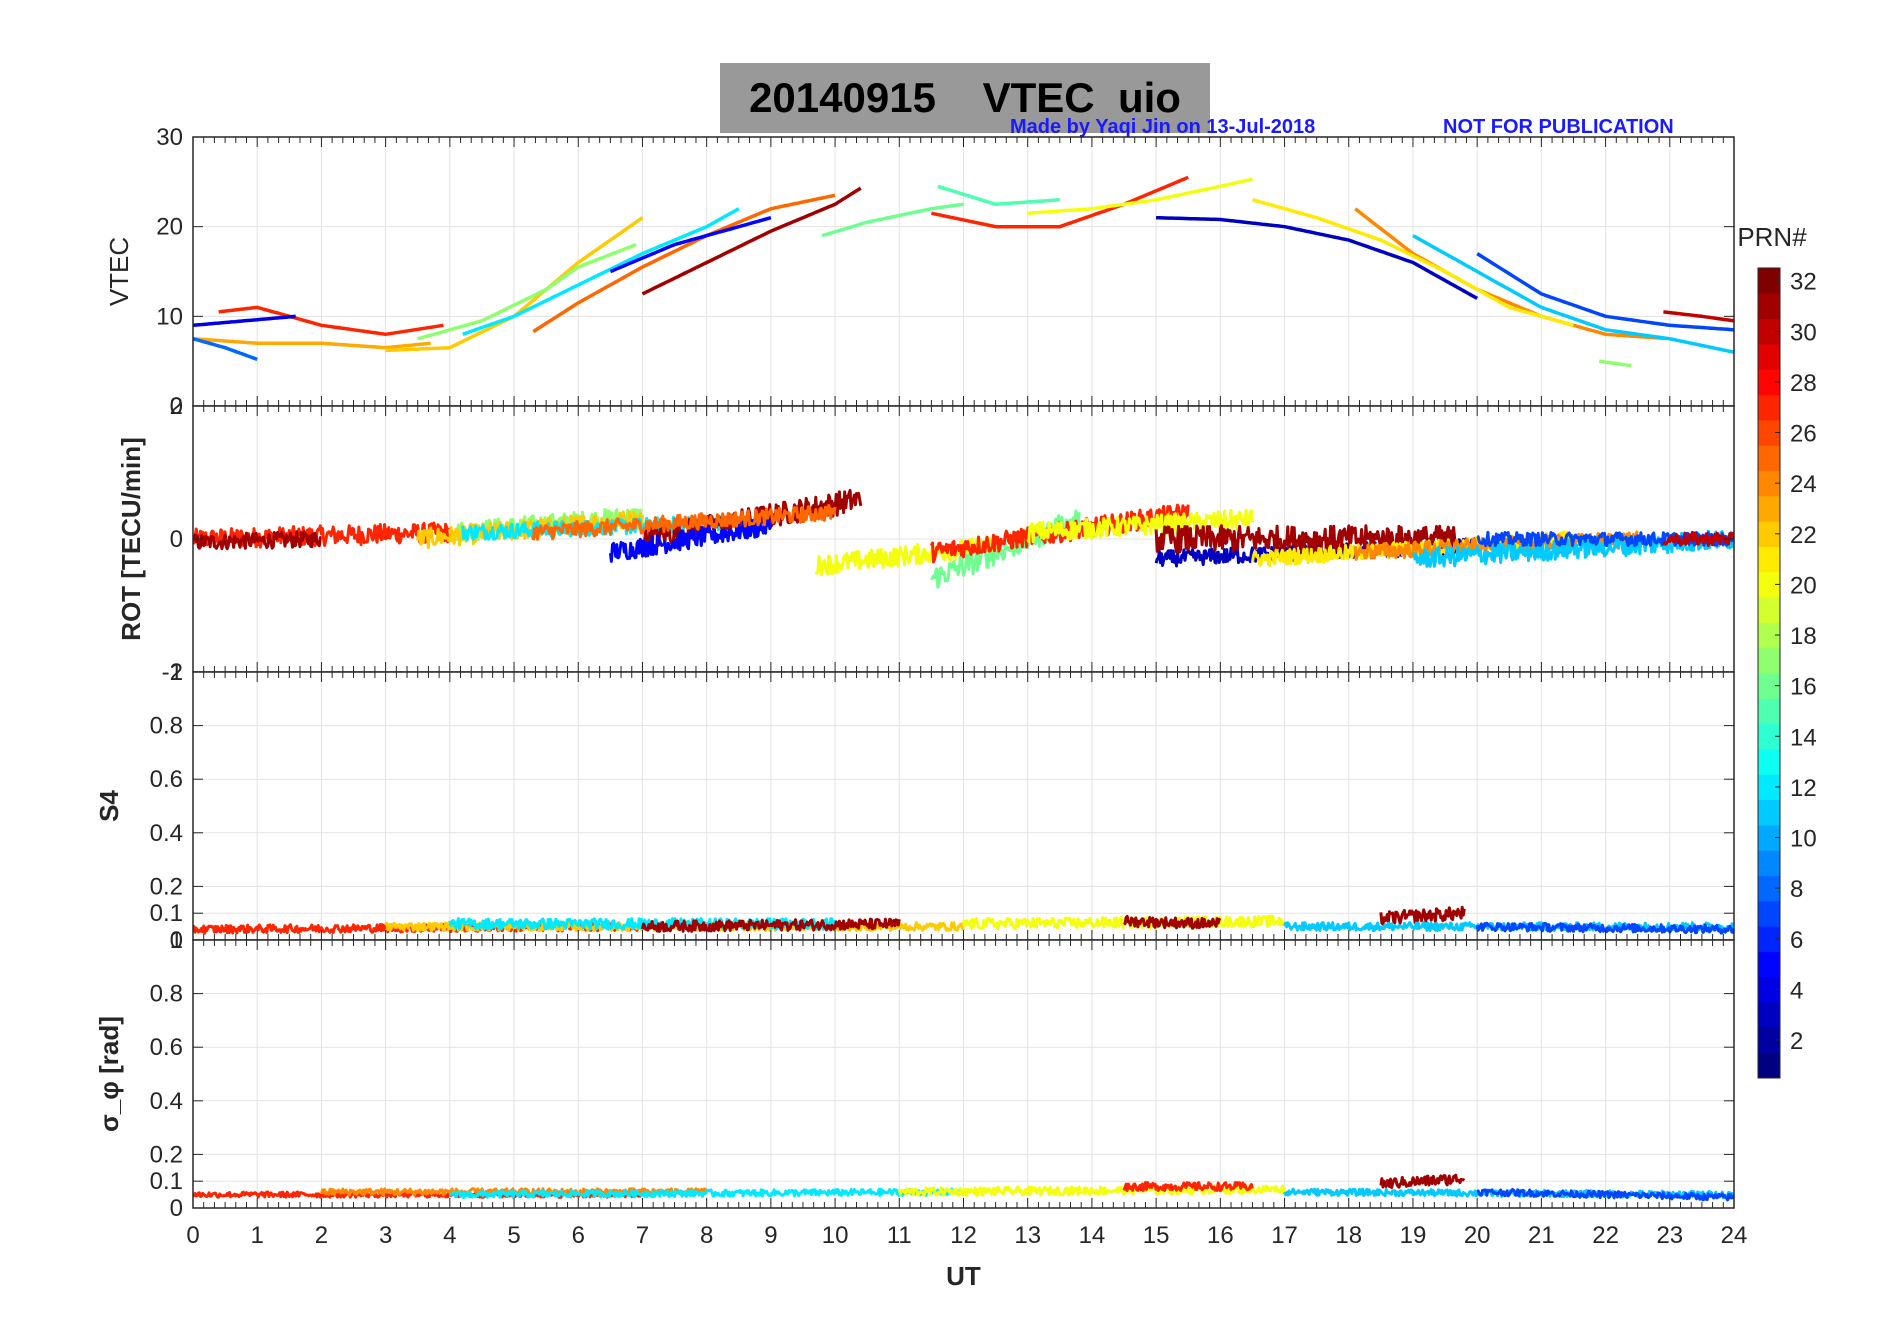 The width and height of the screenshot is (1902, 1330). What do you see at coordinates (1220, 1235) in the screenshot?
I see `x-tick-label: 16` at bounding box center [1220, 1235].